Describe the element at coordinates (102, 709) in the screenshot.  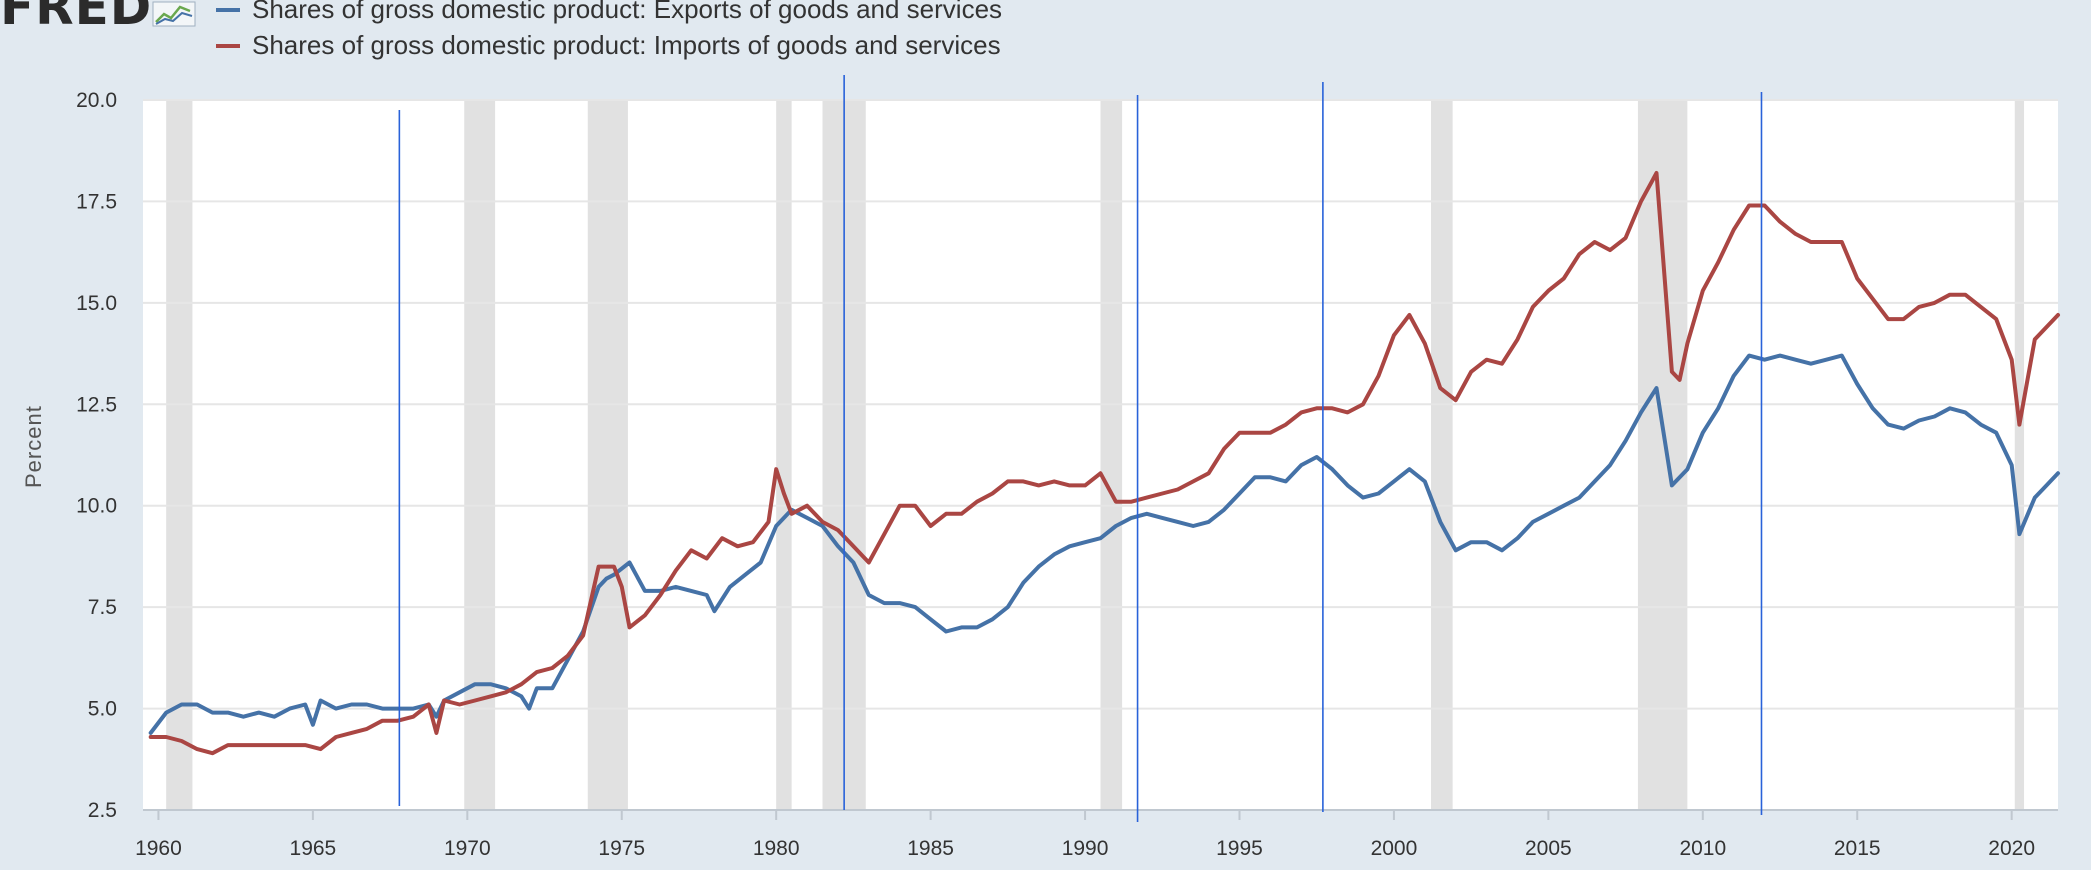
I see `y-tick-label: 5.0` at that location.